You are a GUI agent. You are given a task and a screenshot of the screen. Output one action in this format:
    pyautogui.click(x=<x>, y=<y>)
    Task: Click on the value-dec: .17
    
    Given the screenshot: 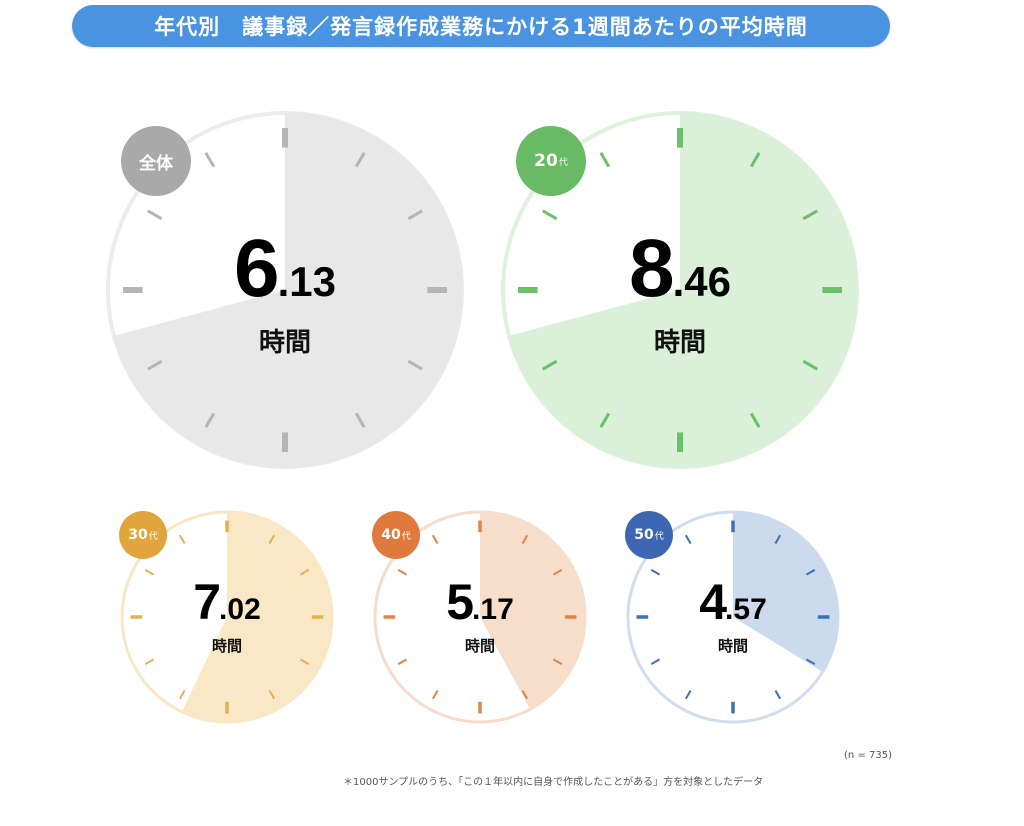 What is the action you would take?
    pyautogui.click(x=493, y=609)
    